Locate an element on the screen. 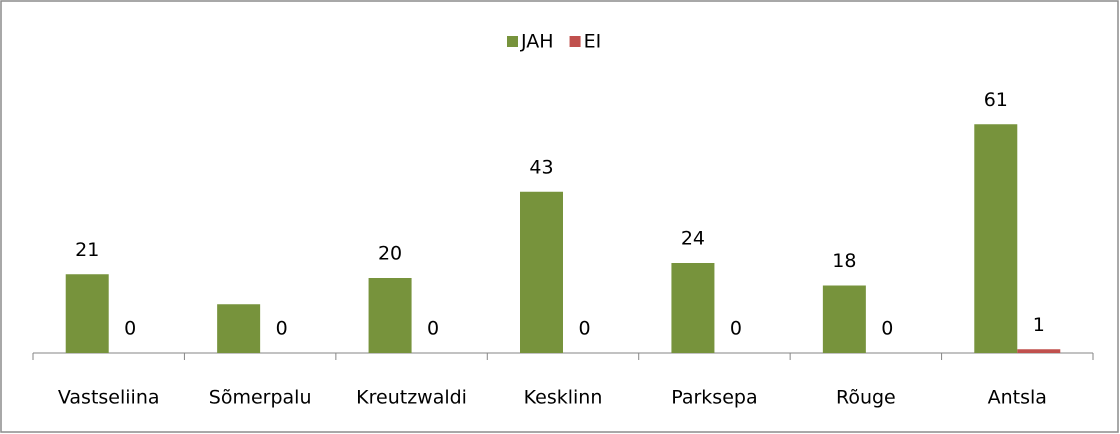  data-label: 24 is located at coordinates (693, 239).